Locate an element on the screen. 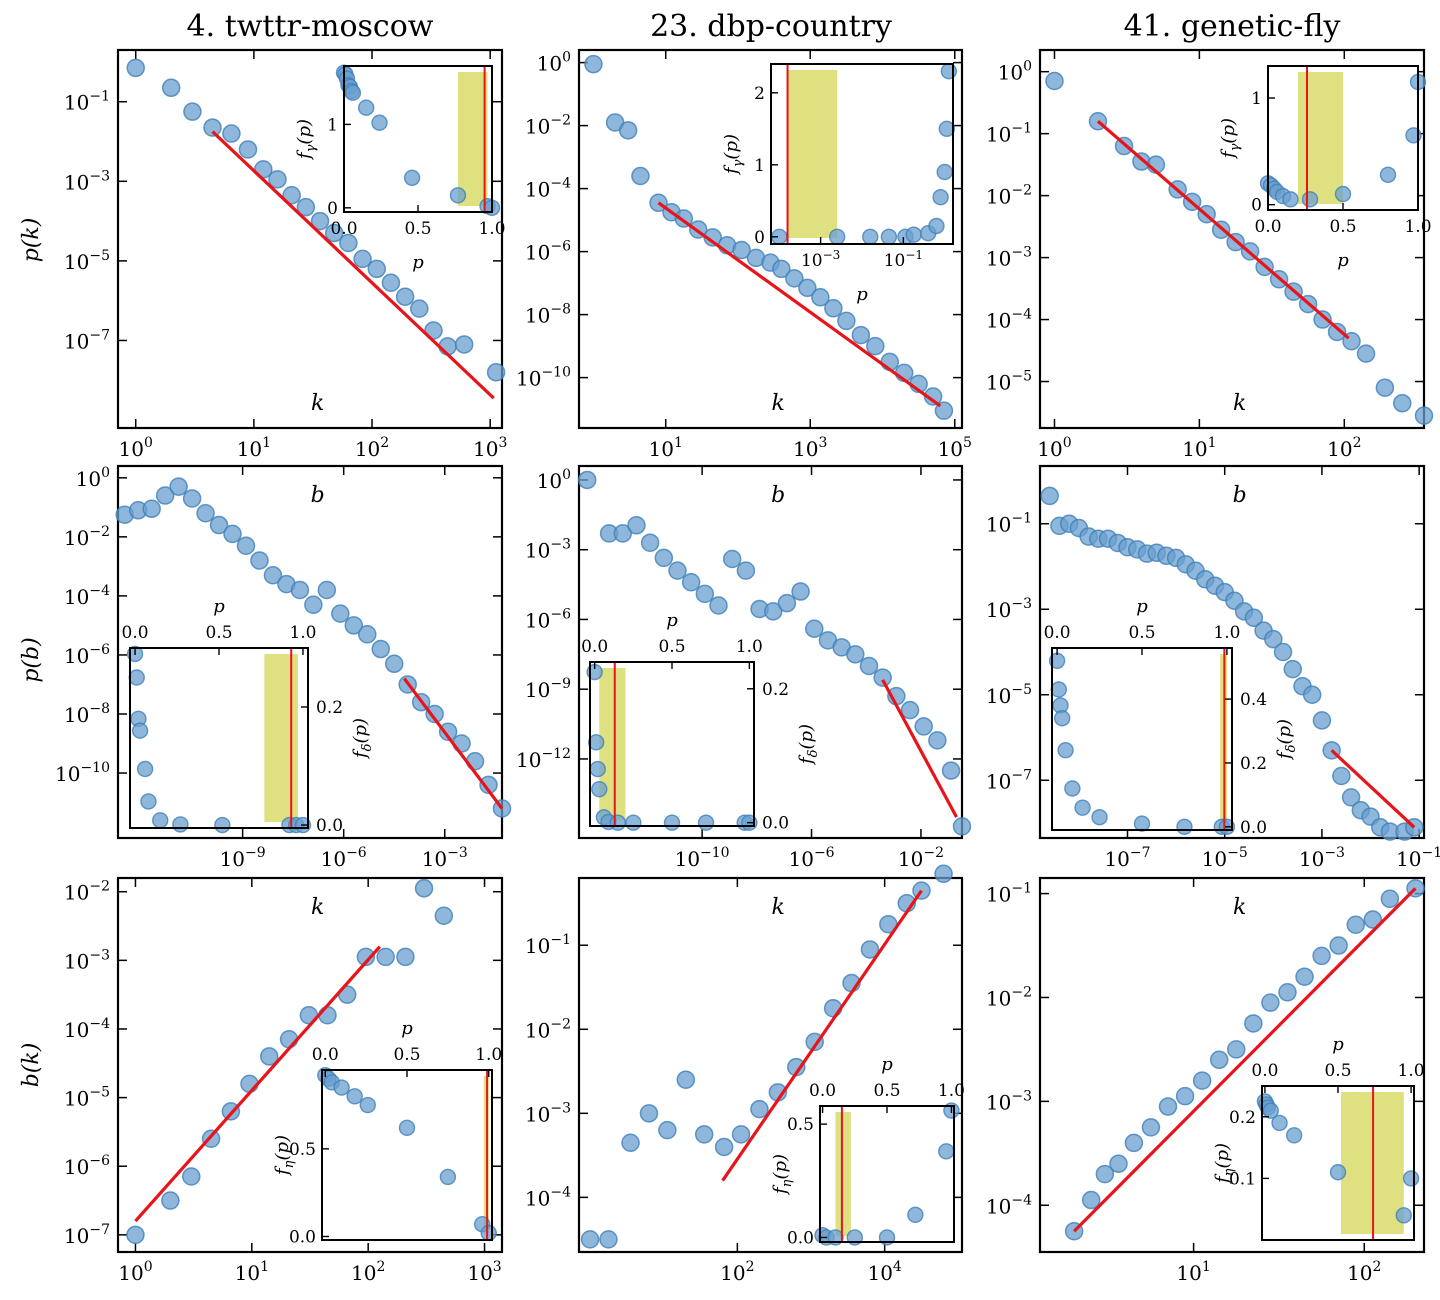  x-tick-label: 10⁻² is located at coordinates (921, 858).